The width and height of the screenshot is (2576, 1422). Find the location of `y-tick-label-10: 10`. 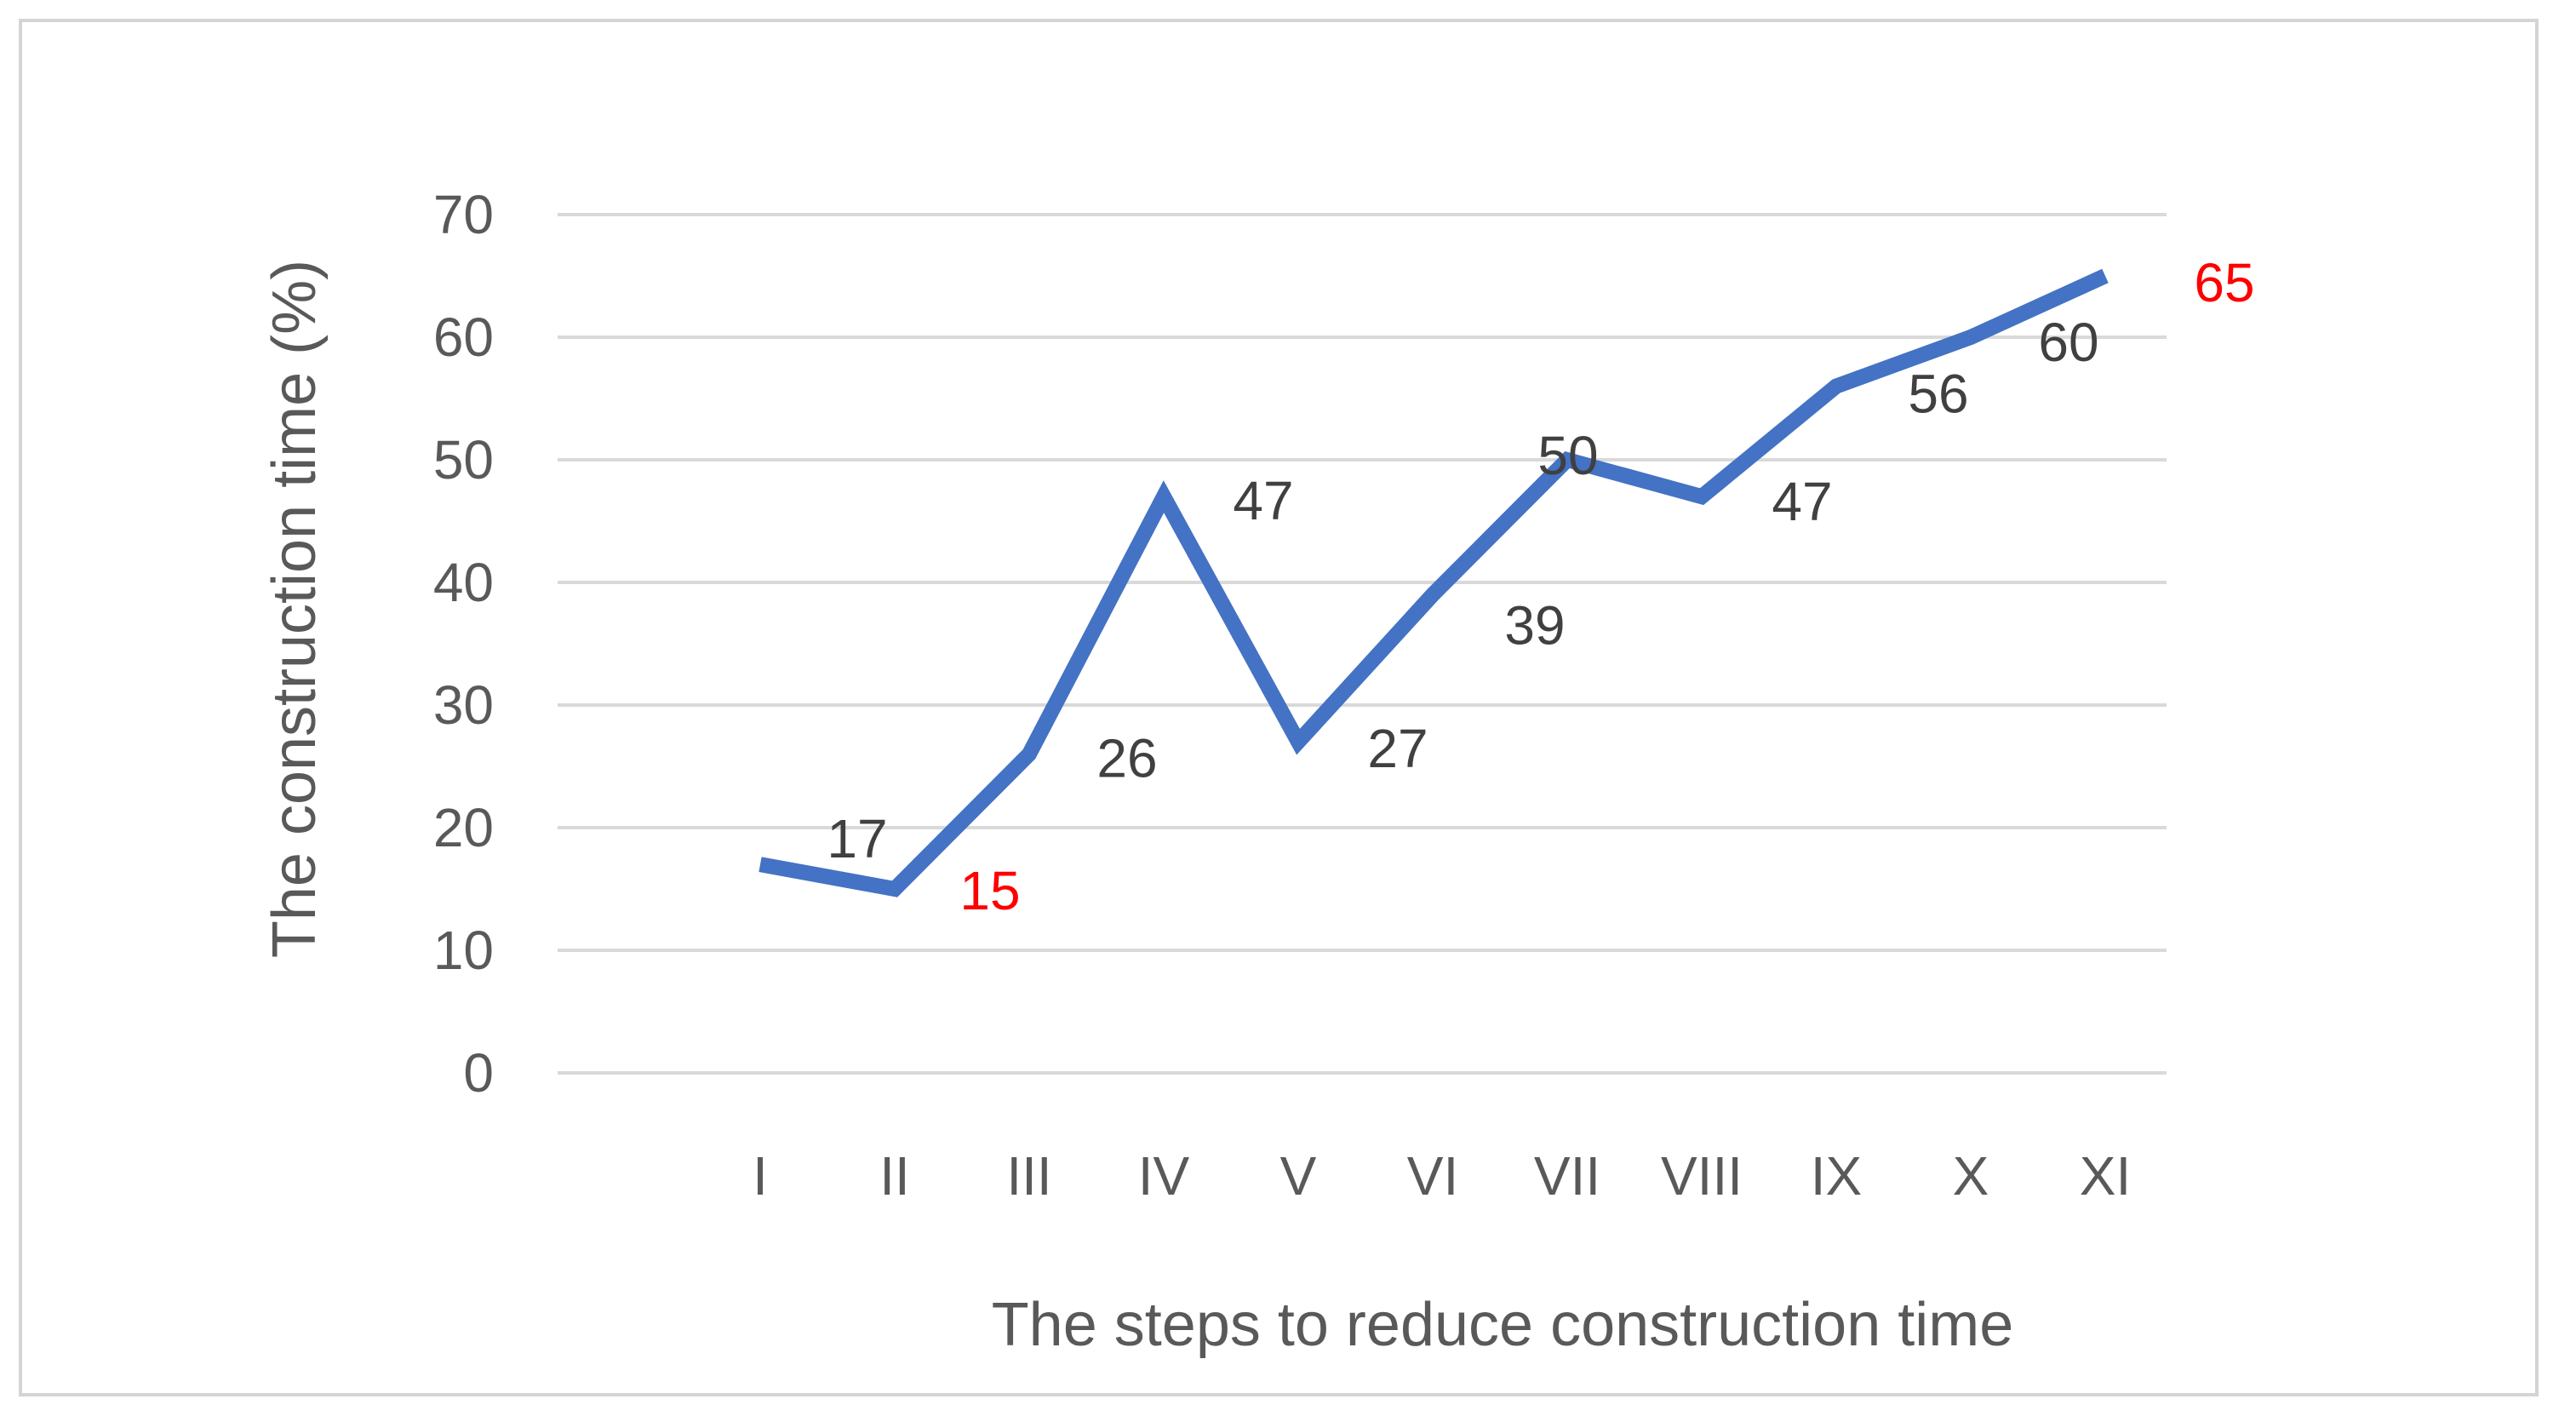

y-tick-label-10: 10 is located at coordinates (463, 950).